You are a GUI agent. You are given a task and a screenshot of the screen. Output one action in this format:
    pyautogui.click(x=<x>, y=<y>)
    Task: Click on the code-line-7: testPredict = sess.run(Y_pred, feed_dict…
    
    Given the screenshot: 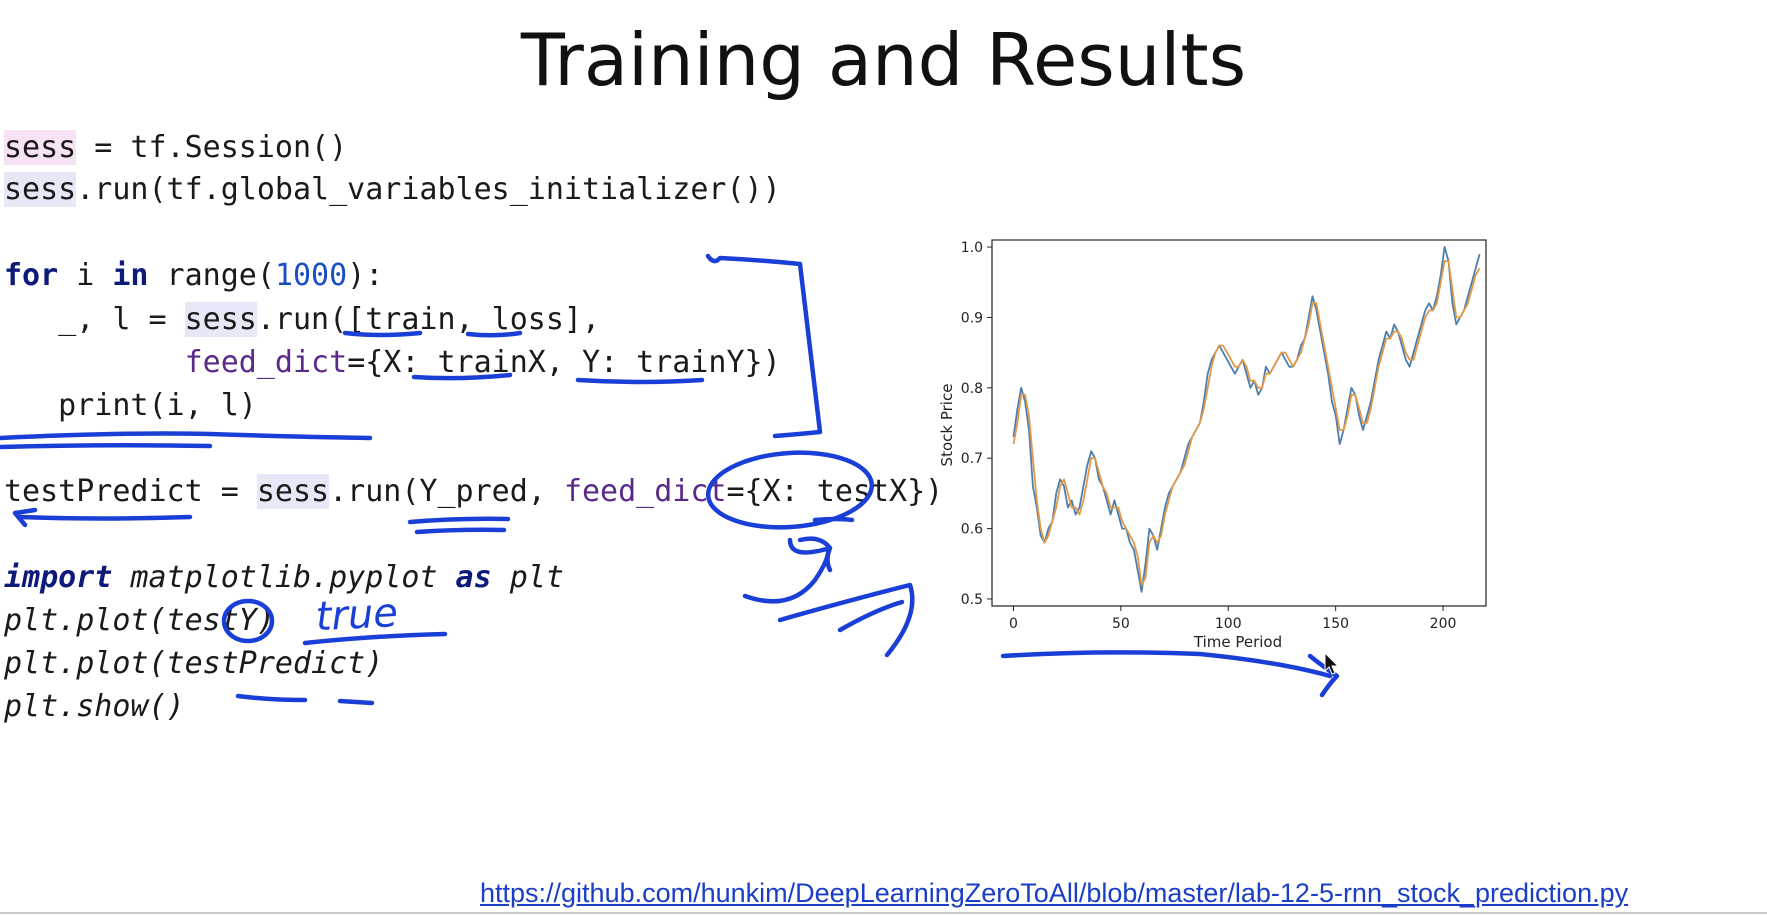 What is the action you would take?
    pyautogui.click(x=473, y=492)
    